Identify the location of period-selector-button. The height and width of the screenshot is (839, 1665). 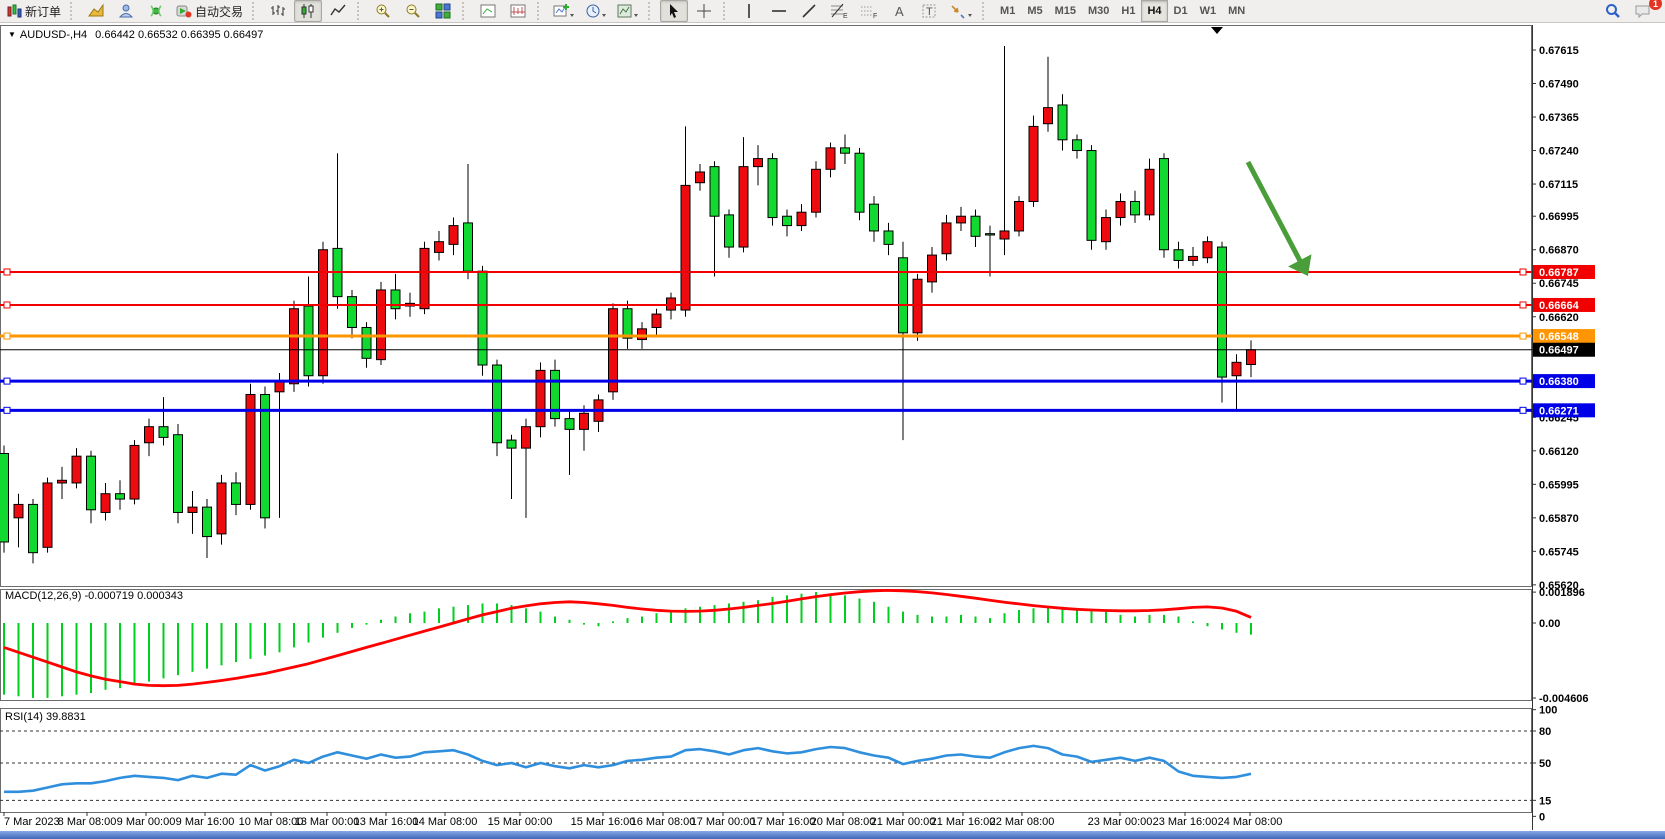
(596, 11).